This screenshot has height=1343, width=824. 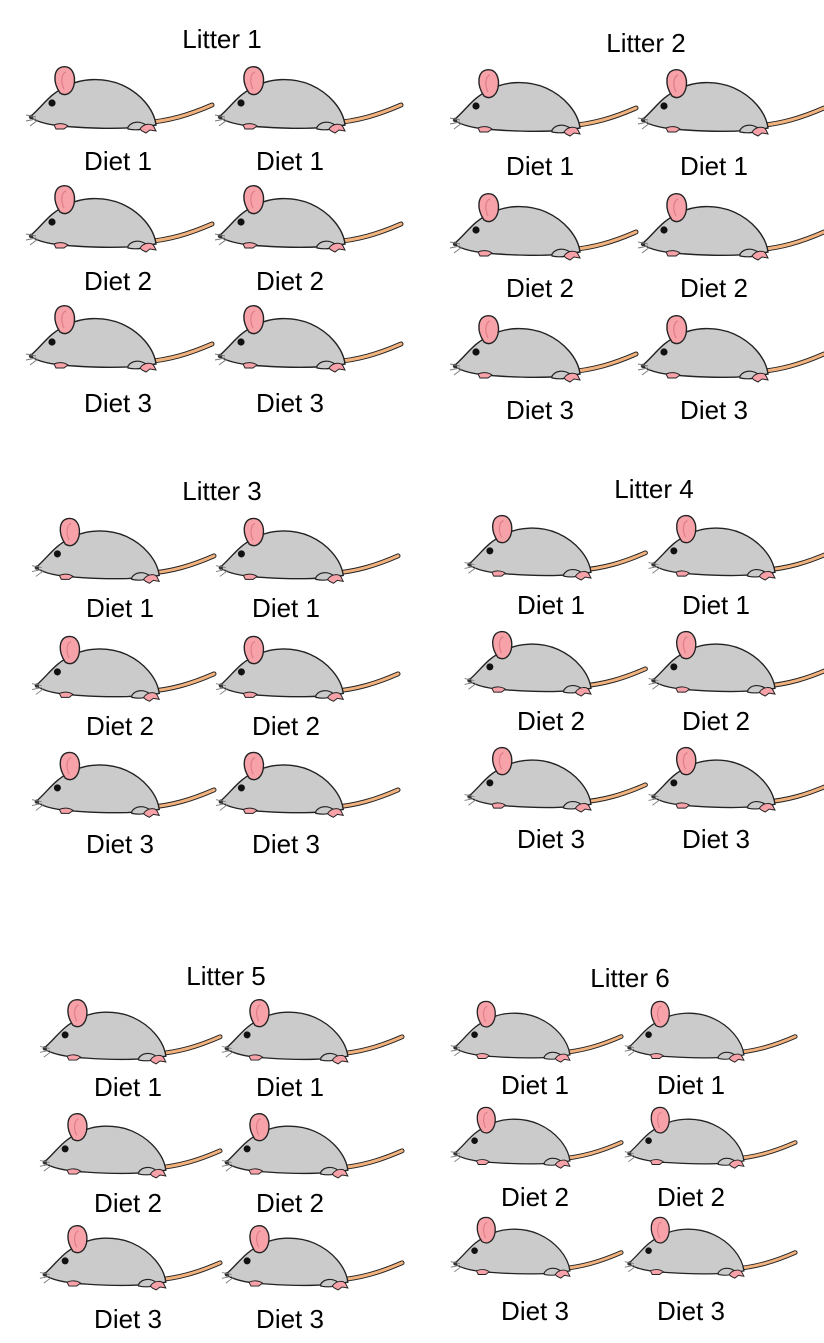 What do you see at coordinates (222, 39) in the screenshot?
I see `litter-title: Litter 1` at bounding box center [222, 39].